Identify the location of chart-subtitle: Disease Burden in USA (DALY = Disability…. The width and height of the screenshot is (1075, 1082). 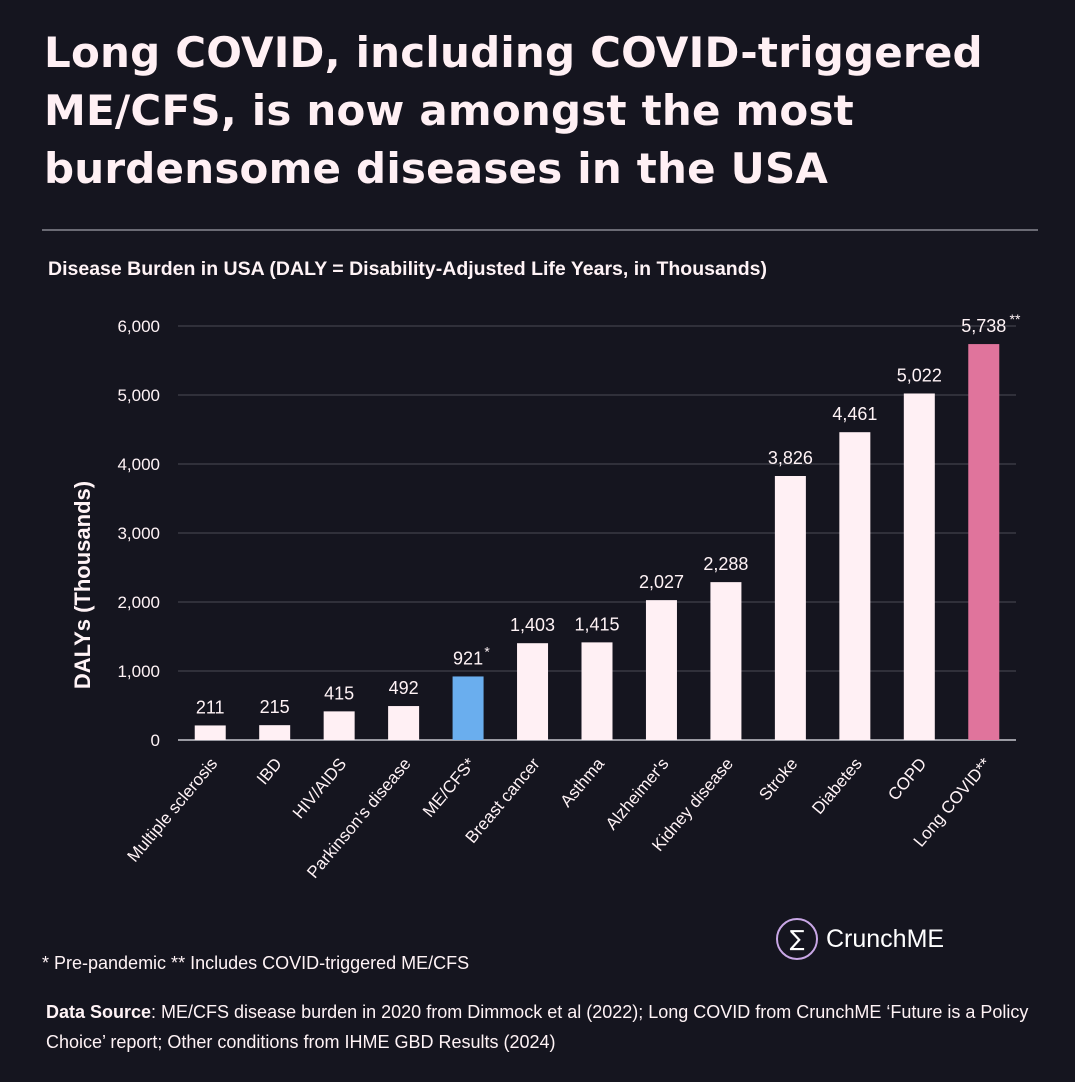
(407, 269).